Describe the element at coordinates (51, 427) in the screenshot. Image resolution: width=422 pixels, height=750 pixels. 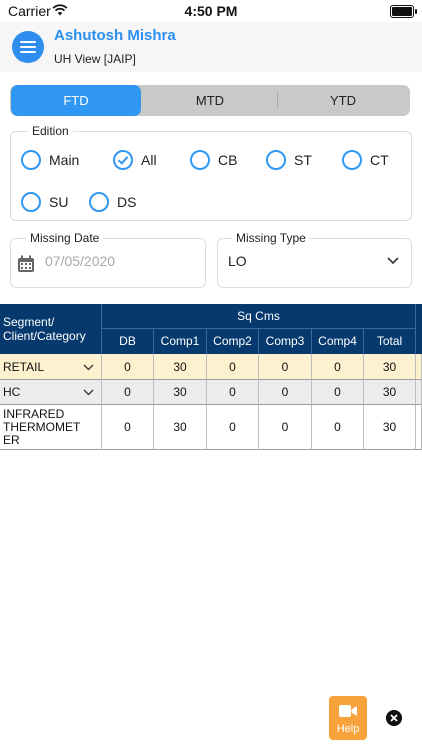
I see `row-label: INFRARED THERMOMET ER` at that location.